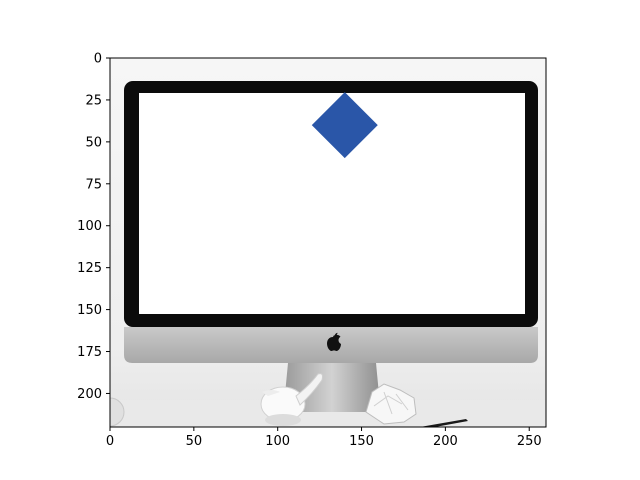 This screenshot has width=640, height=480. What do you see at coordinates (89, 226) in the screenshot?
I see `y-tick-label: 100` at bounding box center [89, 226].